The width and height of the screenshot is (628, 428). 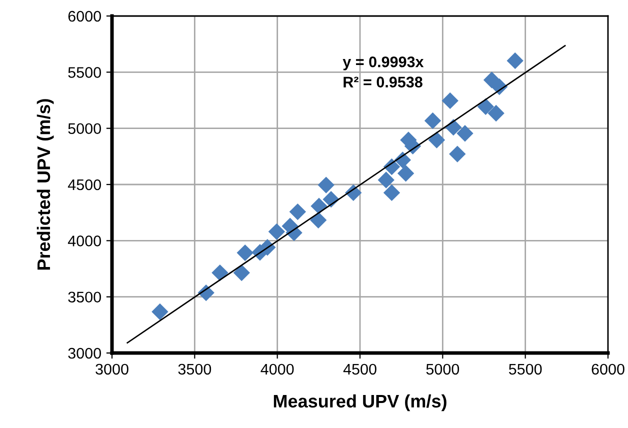 What do you see at coordinates (360, 403) in the screenshot?
I see `x-axis-title: Measured UPV (m/s)` at bounding box center [360, 403].